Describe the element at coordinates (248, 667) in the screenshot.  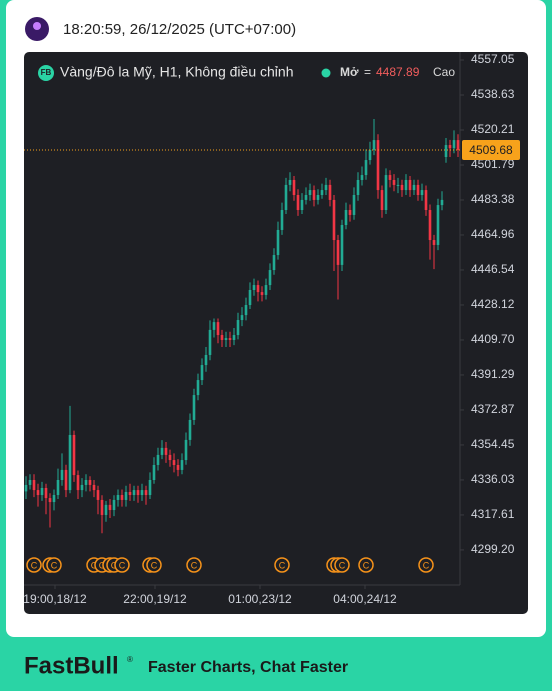
I see `tagline: Faster Charts, Chat Faster` at that location.